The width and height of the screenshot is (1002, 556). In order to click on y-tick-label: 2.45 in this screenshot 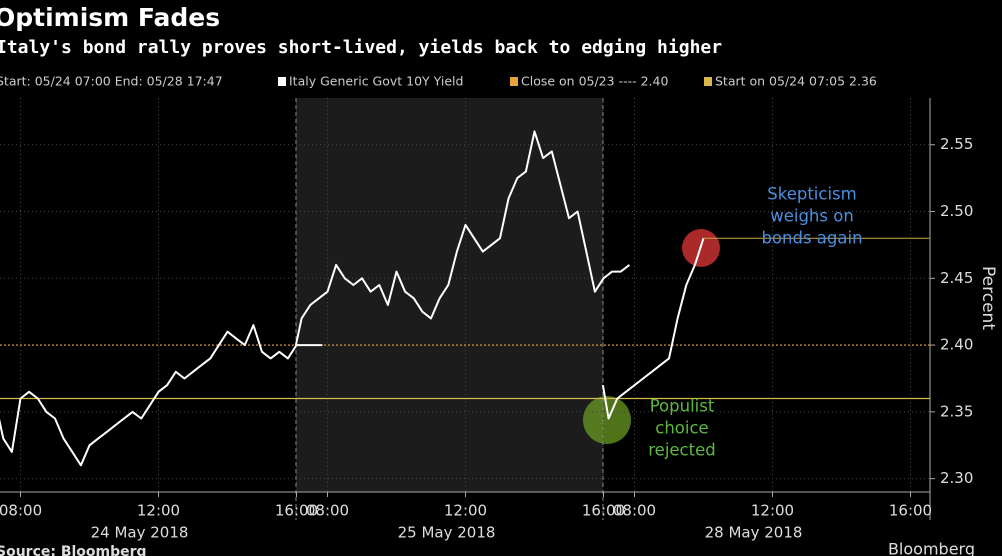, I will do `click(956, 278)`.